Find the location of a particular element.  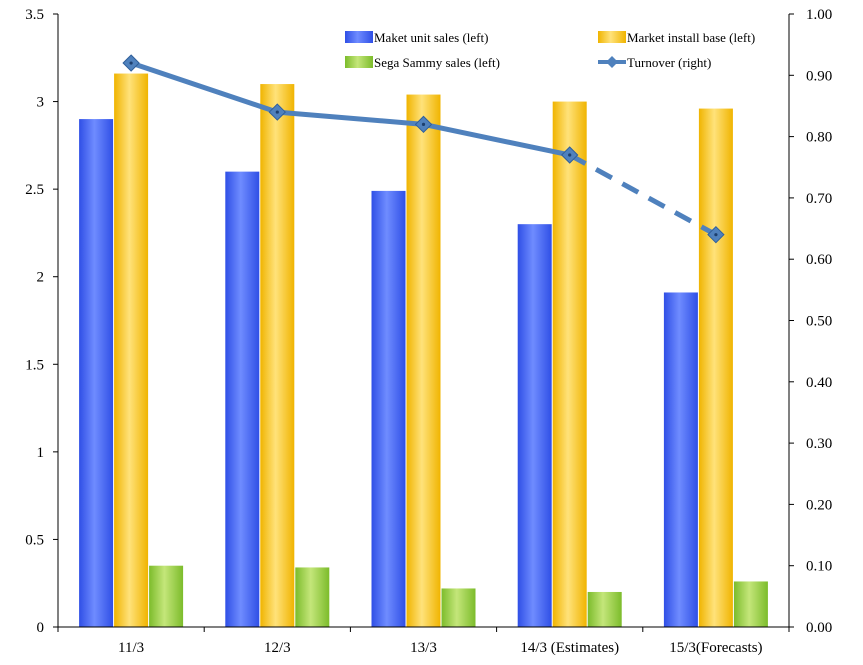

y-left-tick-label: 3 is located at coordinates (41, 103).